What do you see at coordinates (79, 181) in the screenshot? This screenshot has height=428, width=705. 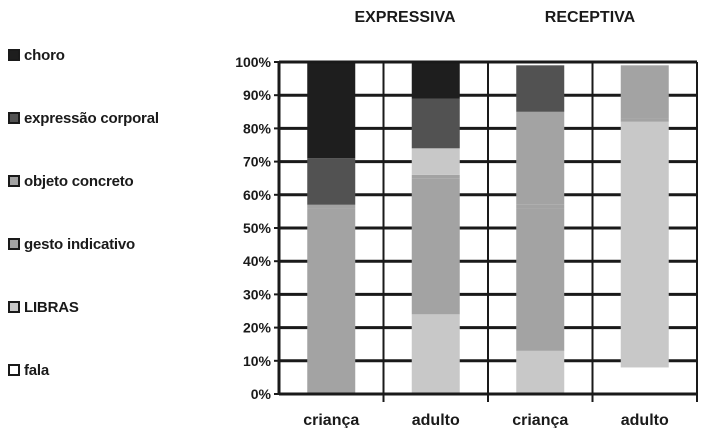 I see `legend-label: objeto concreto` at bounding box center [79, 181].